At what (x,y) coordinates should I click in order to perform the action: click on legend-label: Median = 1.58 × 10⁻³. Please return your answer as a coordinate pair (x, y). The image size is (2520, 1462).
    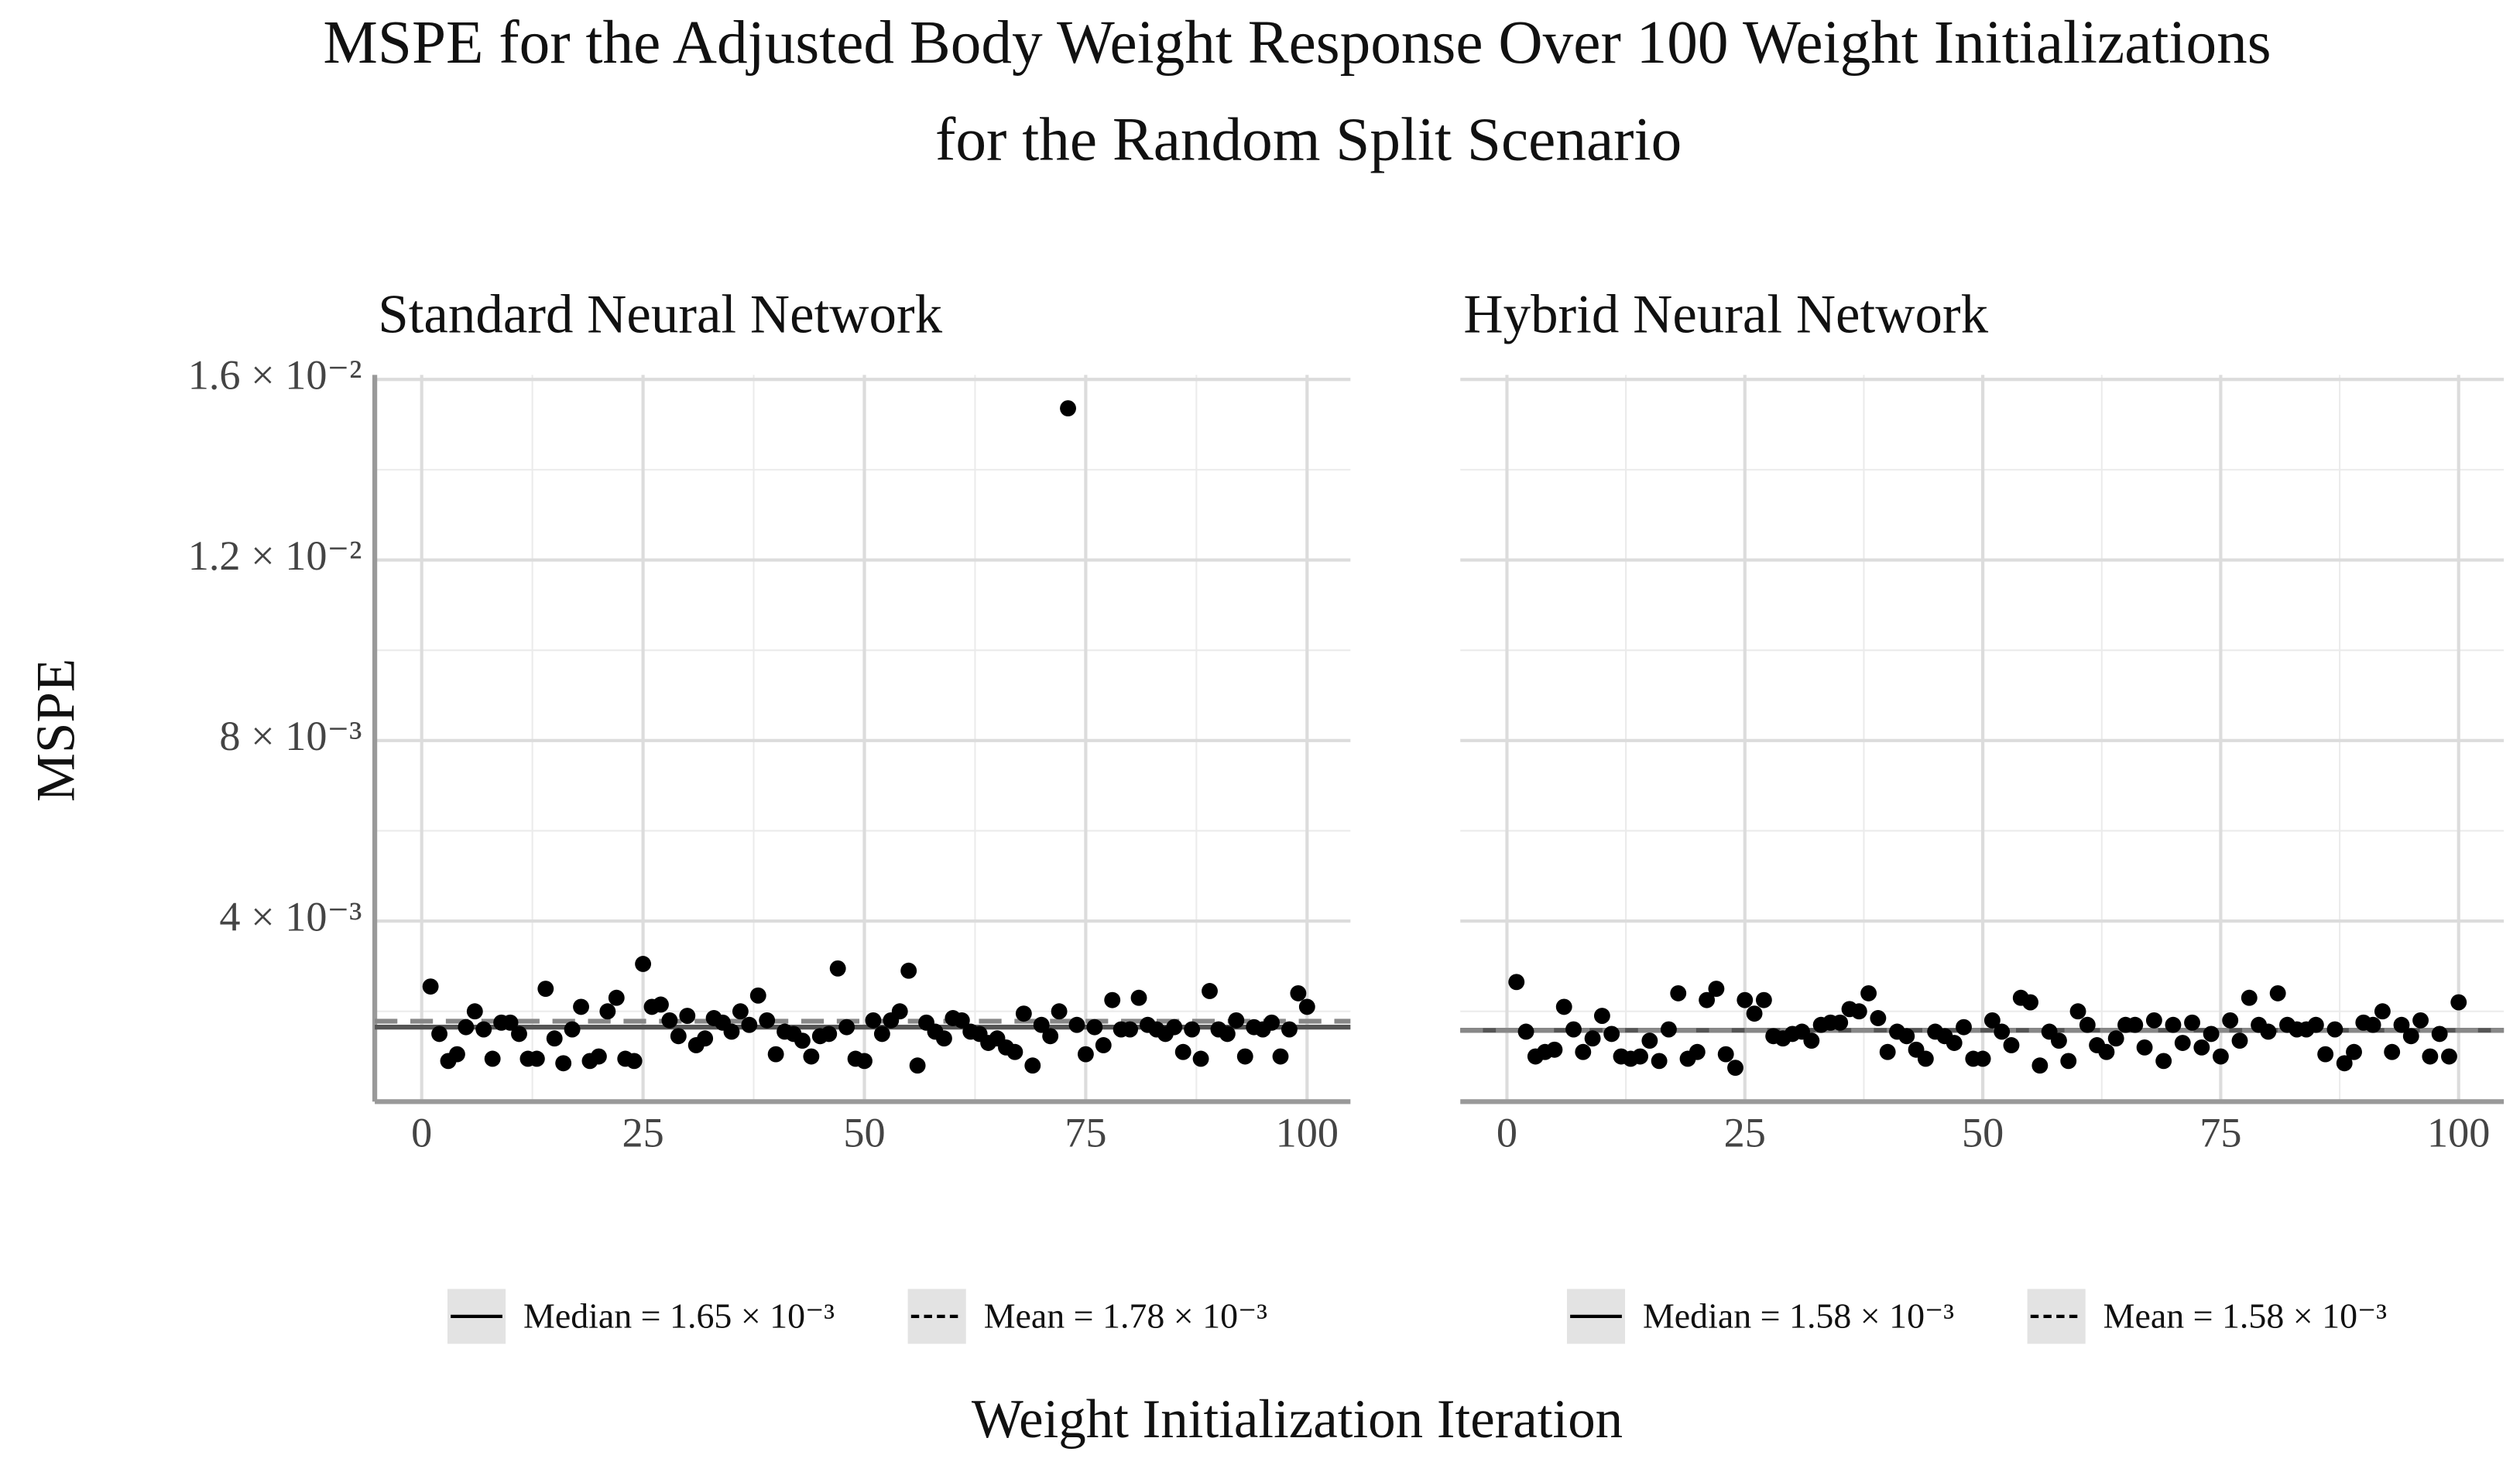
    Looking at the image, I should click on (1798, 1316).